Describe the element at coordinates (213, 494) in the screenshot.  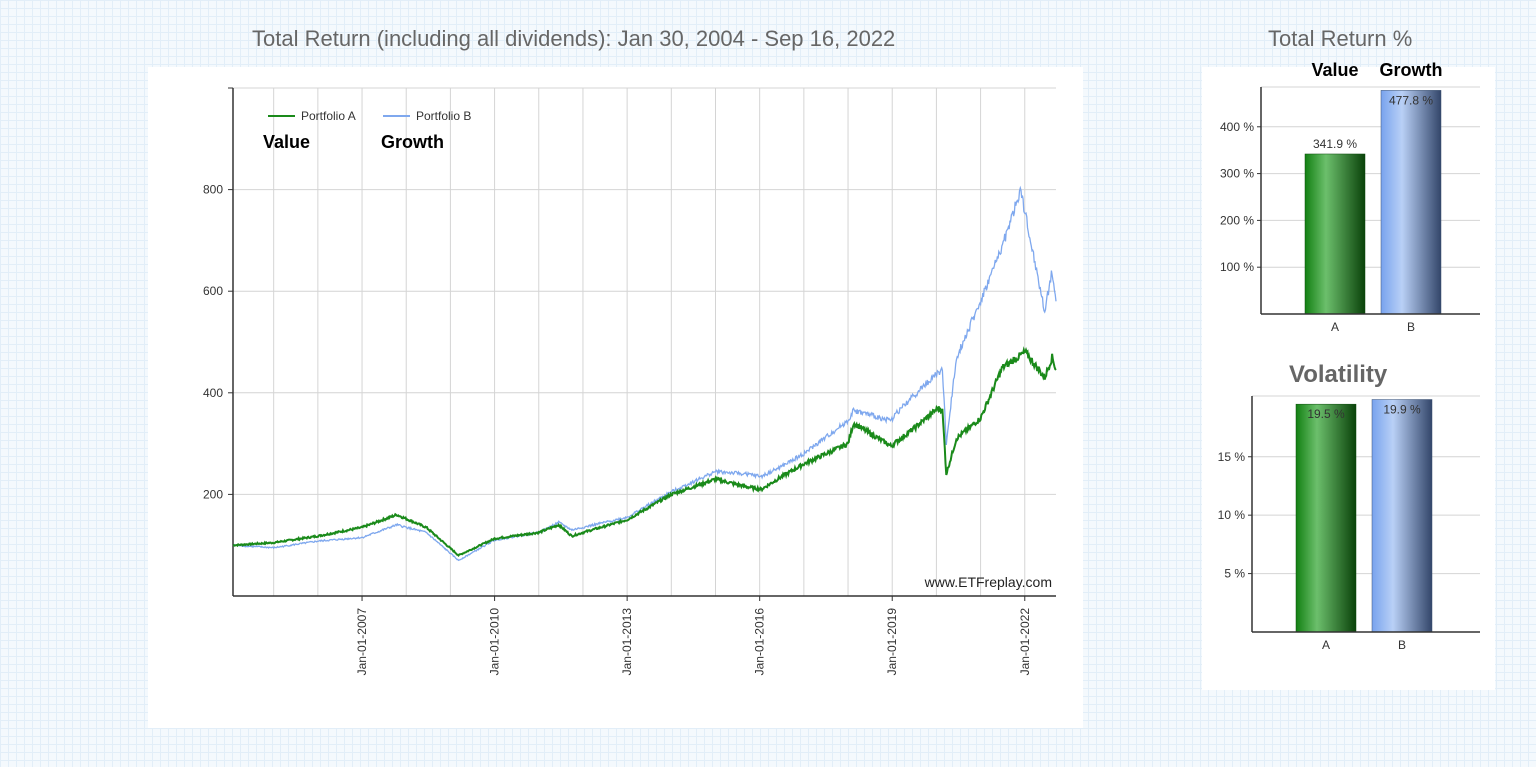
I see `y-tick-label: 200` at that location.